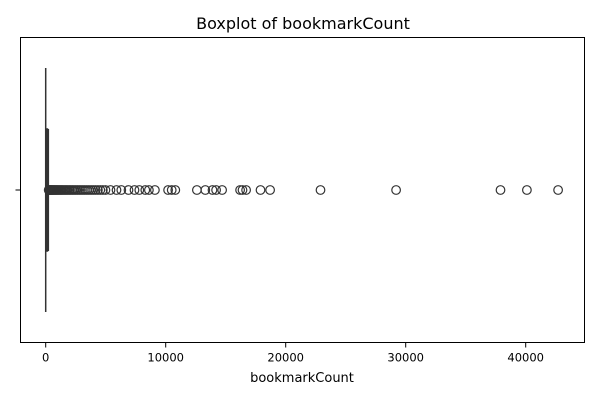 The height and width of the screenshot is (400, 600). Describe the element at coordinates (302, 378) in the screenshot. I see `x-axis-label: bookmarkCount` at that location.